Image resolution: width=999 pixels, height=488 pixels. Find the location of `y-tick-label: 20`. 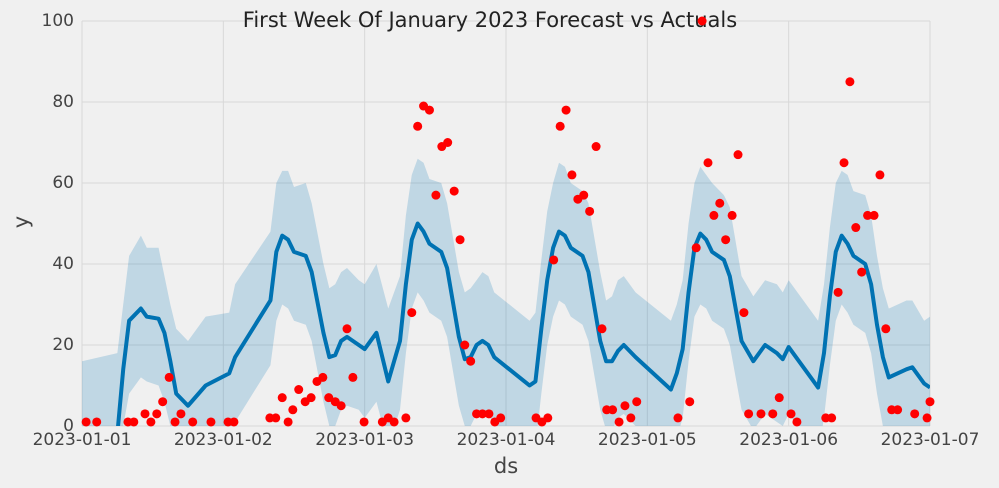

y-tick-label: 20 is located at coordinates (63, 345).